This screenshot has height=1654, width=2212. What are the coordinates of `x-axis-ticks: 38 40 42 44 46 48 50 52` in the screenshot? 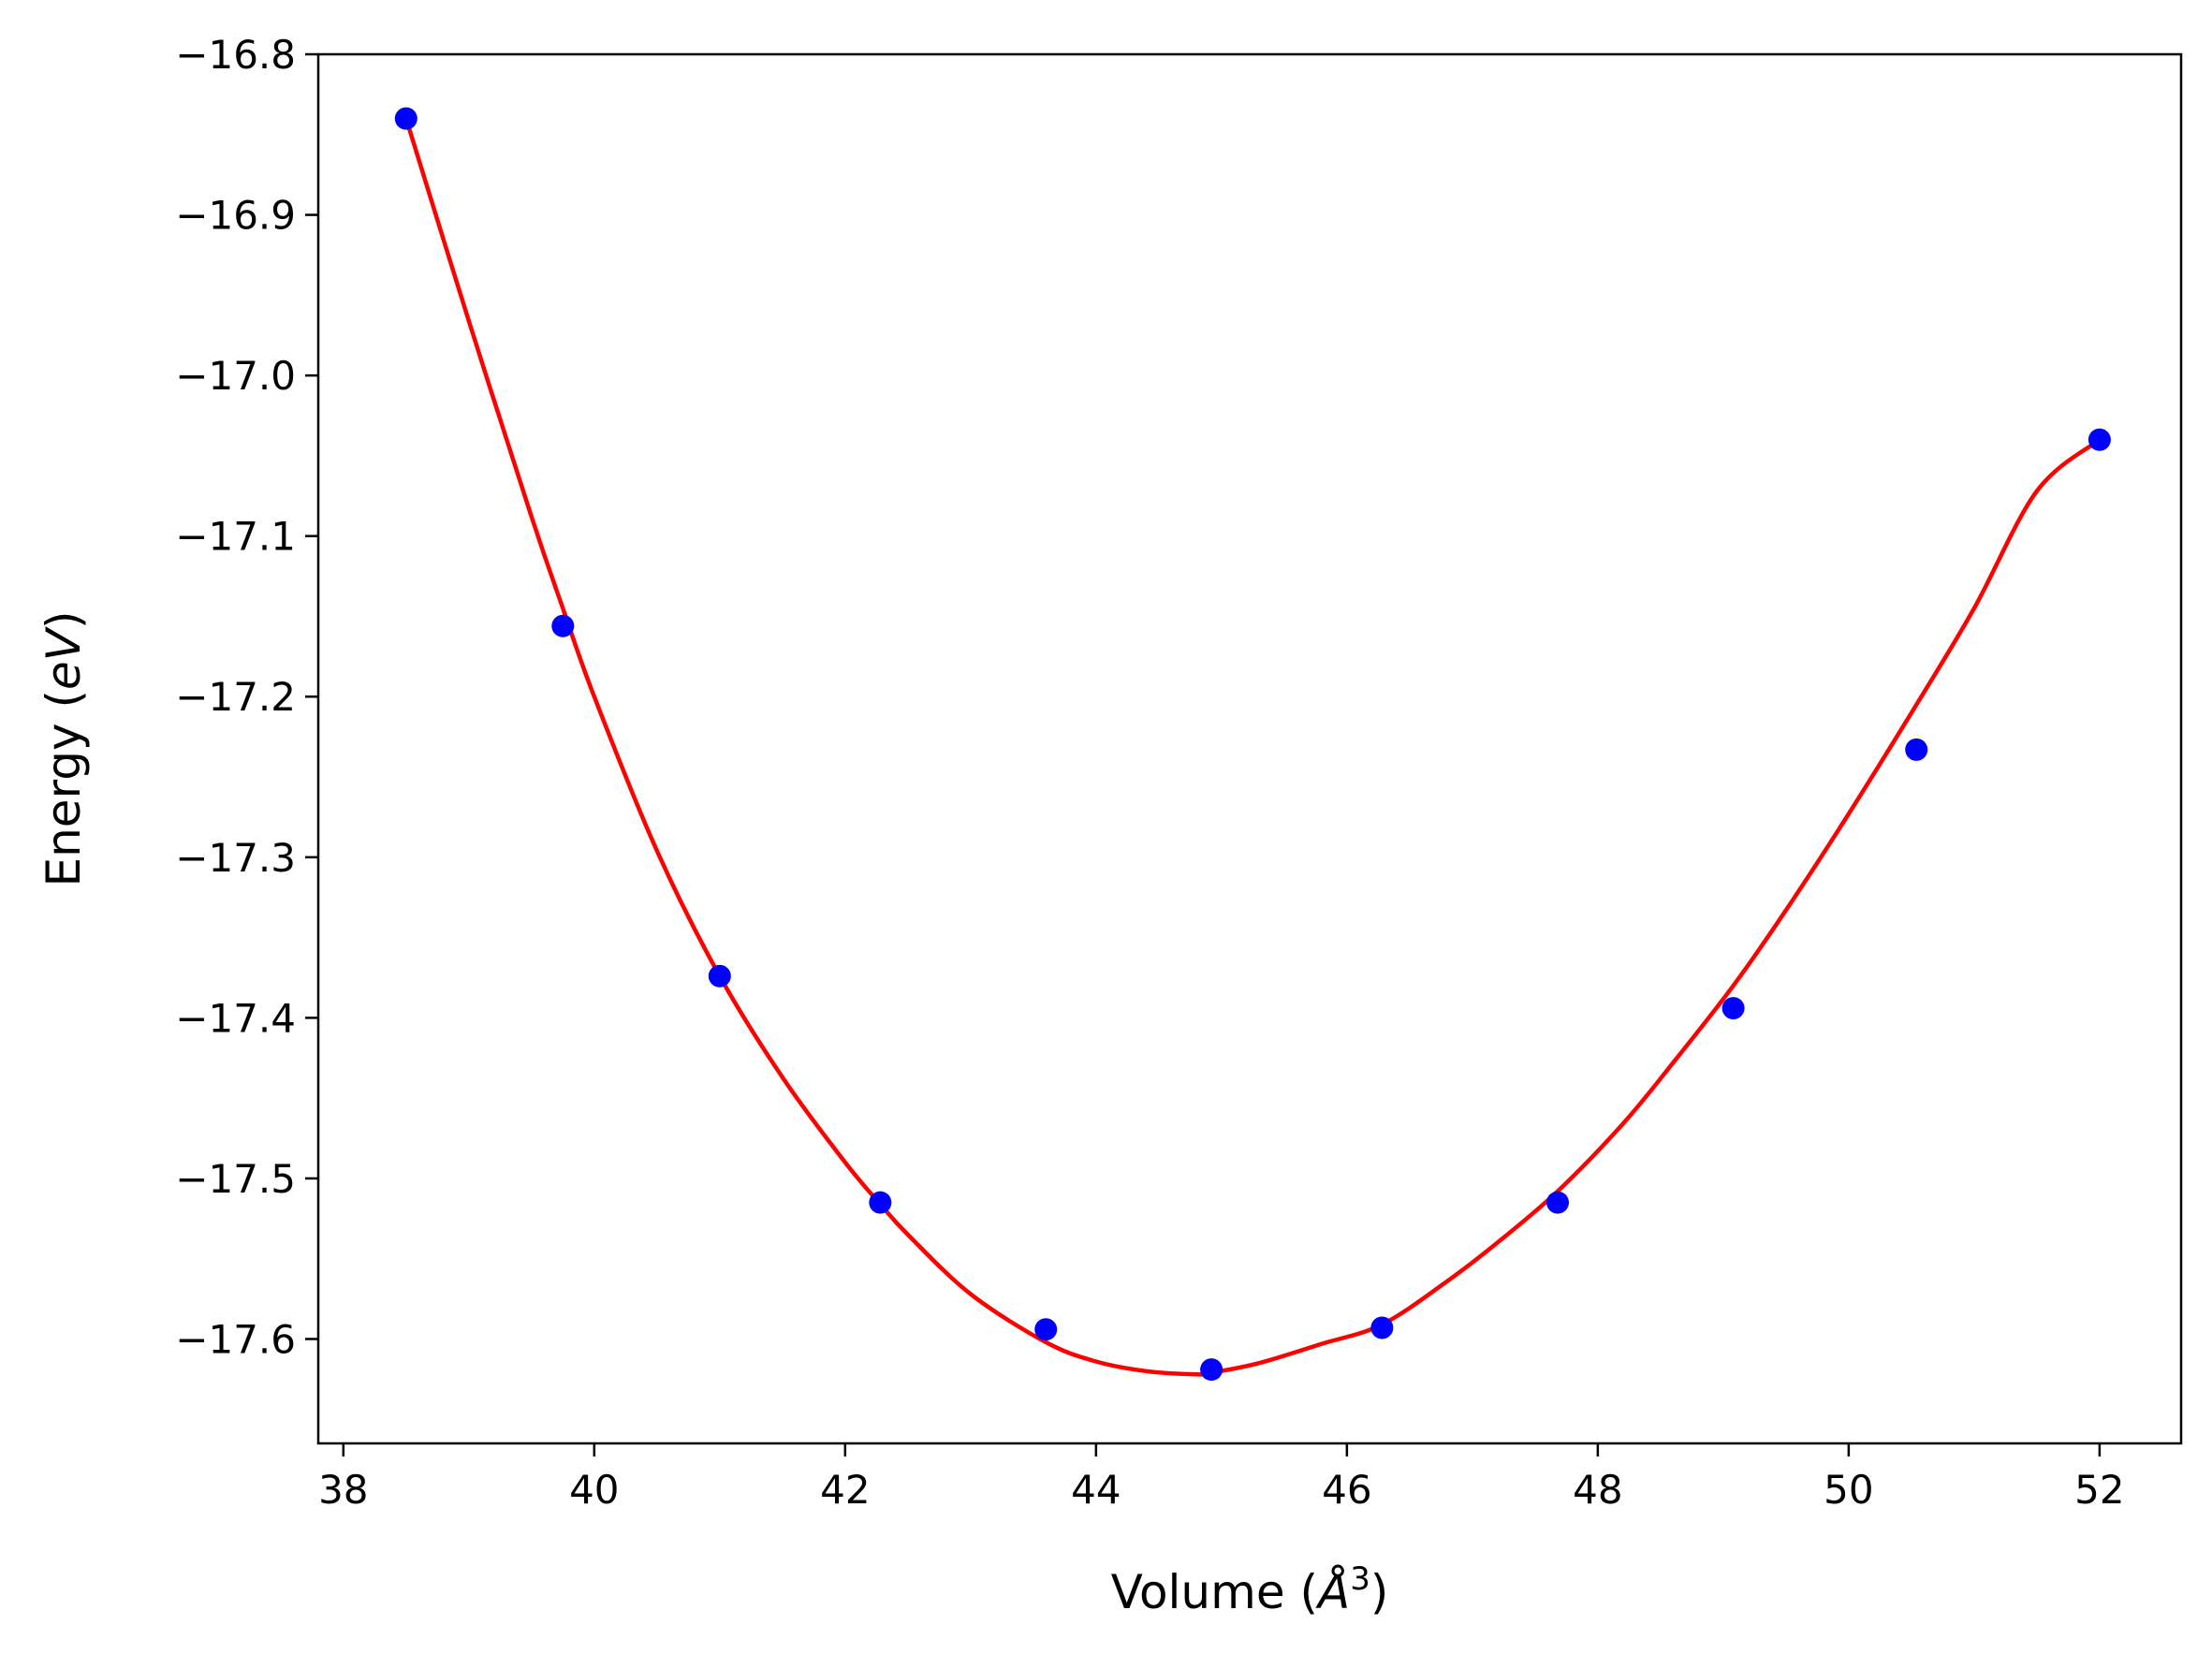 It's located at (1221, 1478).